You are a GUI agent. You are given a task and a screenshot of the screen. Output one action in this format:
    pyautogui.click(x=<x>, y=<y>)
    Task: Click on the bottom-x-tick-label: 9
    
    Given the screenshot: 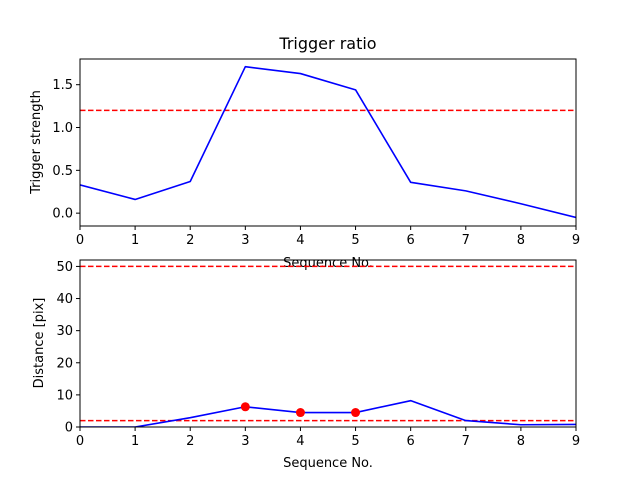 What is the action you would take?
    pyautogui.click(x=576, y=441)
    